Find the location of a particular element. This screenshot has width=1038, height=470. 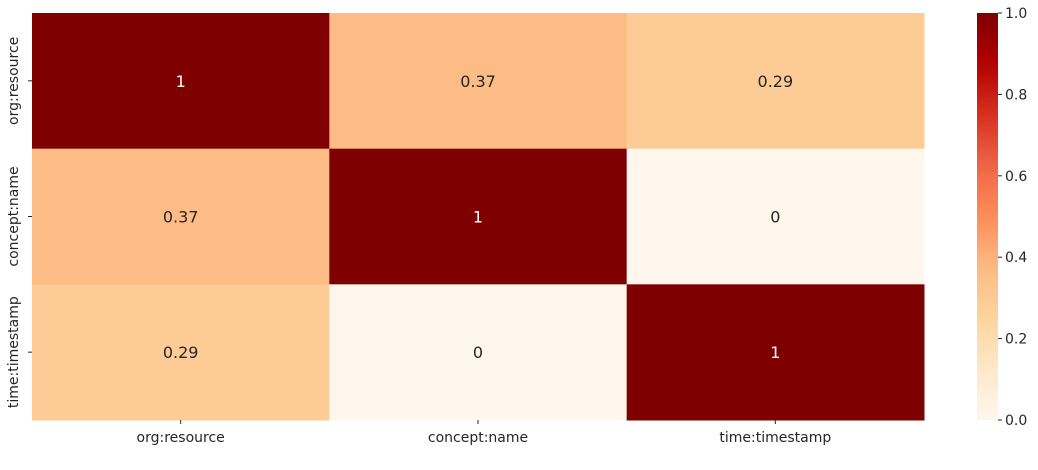

cell-value-label-0-1: 0.37 is located at coordinates (478, 81).